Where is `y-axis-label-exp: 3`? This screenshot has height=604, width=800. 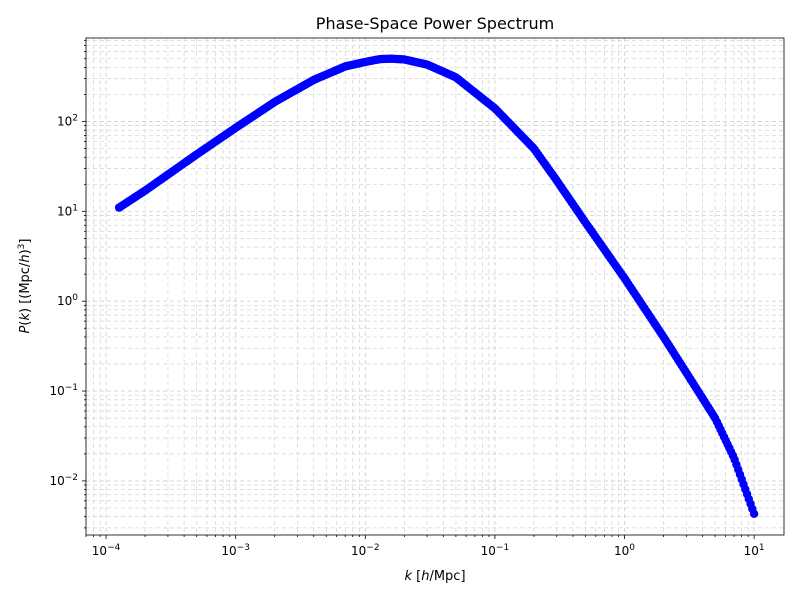 y-axis-label-exp: 3 is located at coordinates (22, 247).